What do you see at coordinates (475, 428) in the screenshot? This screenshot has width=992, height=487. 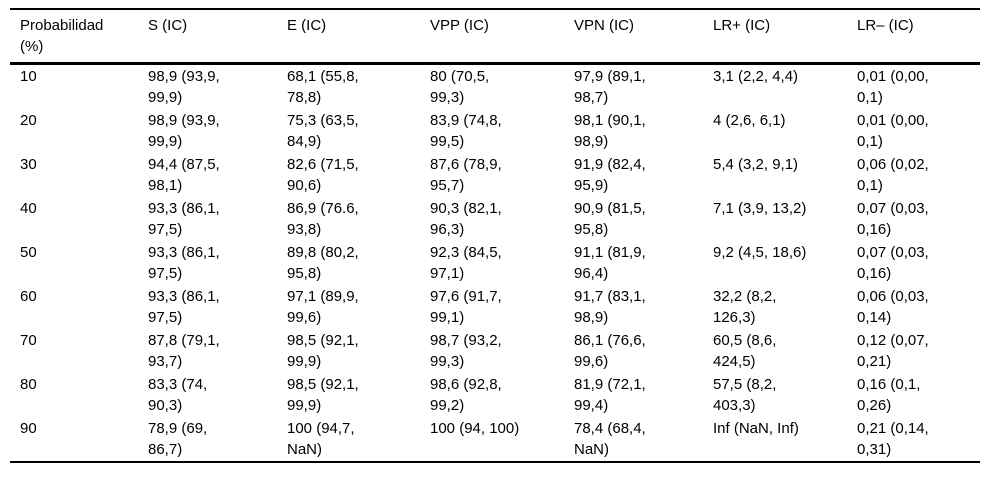 I see `value-cell: 100 (94, 100)` at bounding box center [475, 428].